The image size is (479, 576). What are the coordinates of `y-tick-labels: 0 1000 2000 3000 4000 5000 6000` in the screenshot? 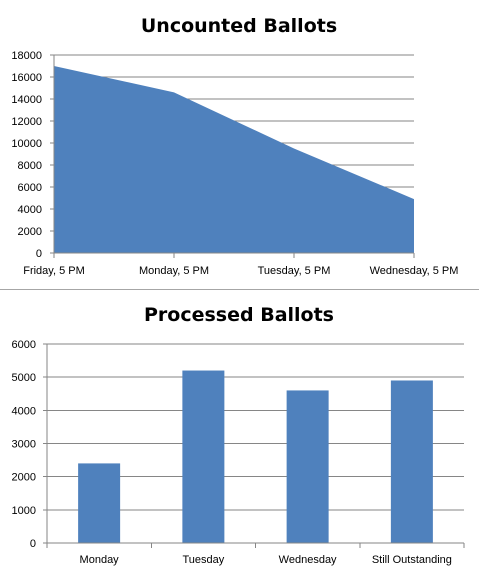 It's located at (24, 444).